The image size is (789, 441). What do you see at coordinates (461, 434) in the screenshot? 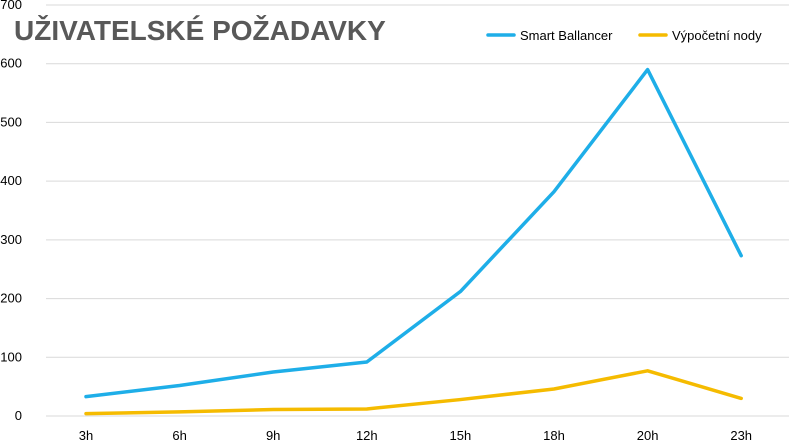
I see `x-tick-label: 15h` at bounding box center [461, 434].